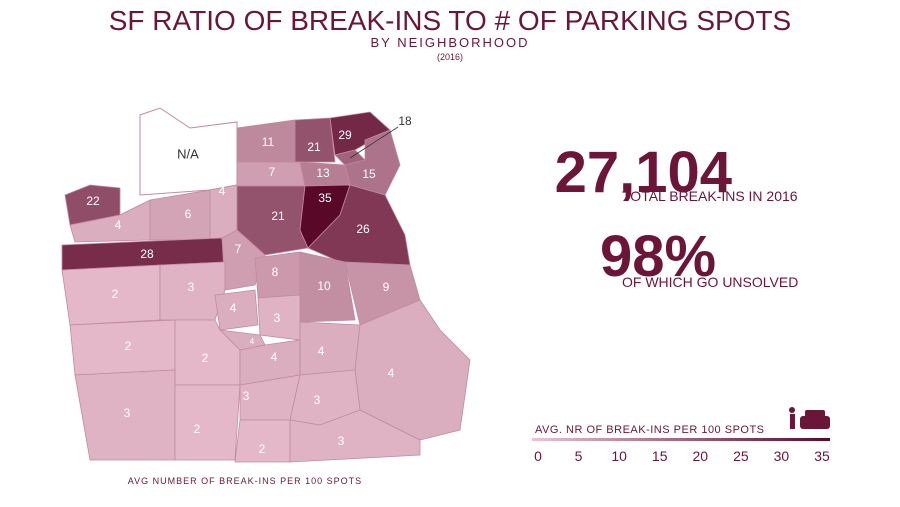 This screenshot has width=900, height=507. I want to click on region-label: 29, so click(345, 135).